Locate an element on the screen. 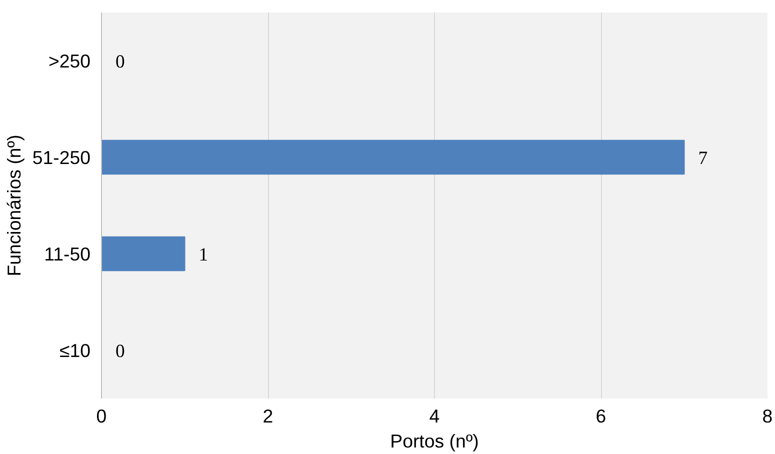 This screenshot has height=454, width=775. x-tick-label: 4 is located at coordinates (434, 416).